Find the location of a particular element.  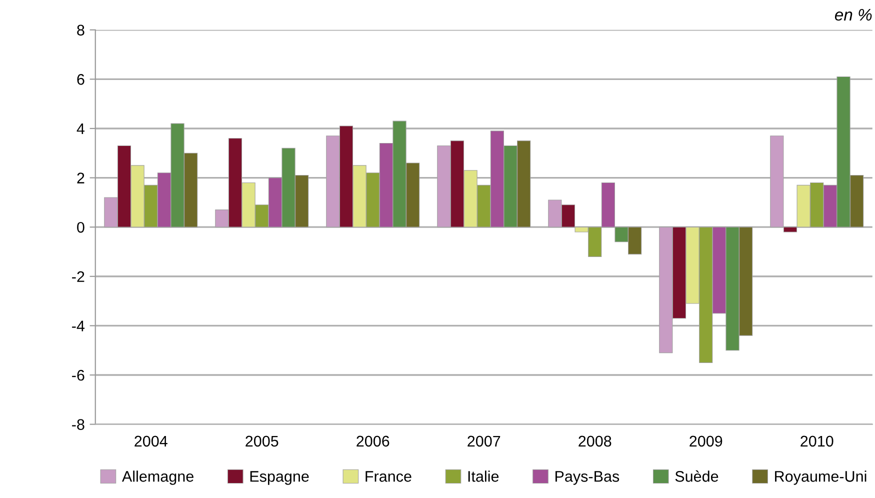

x-tick-label: 2006 is located at coordinates (373, 441).